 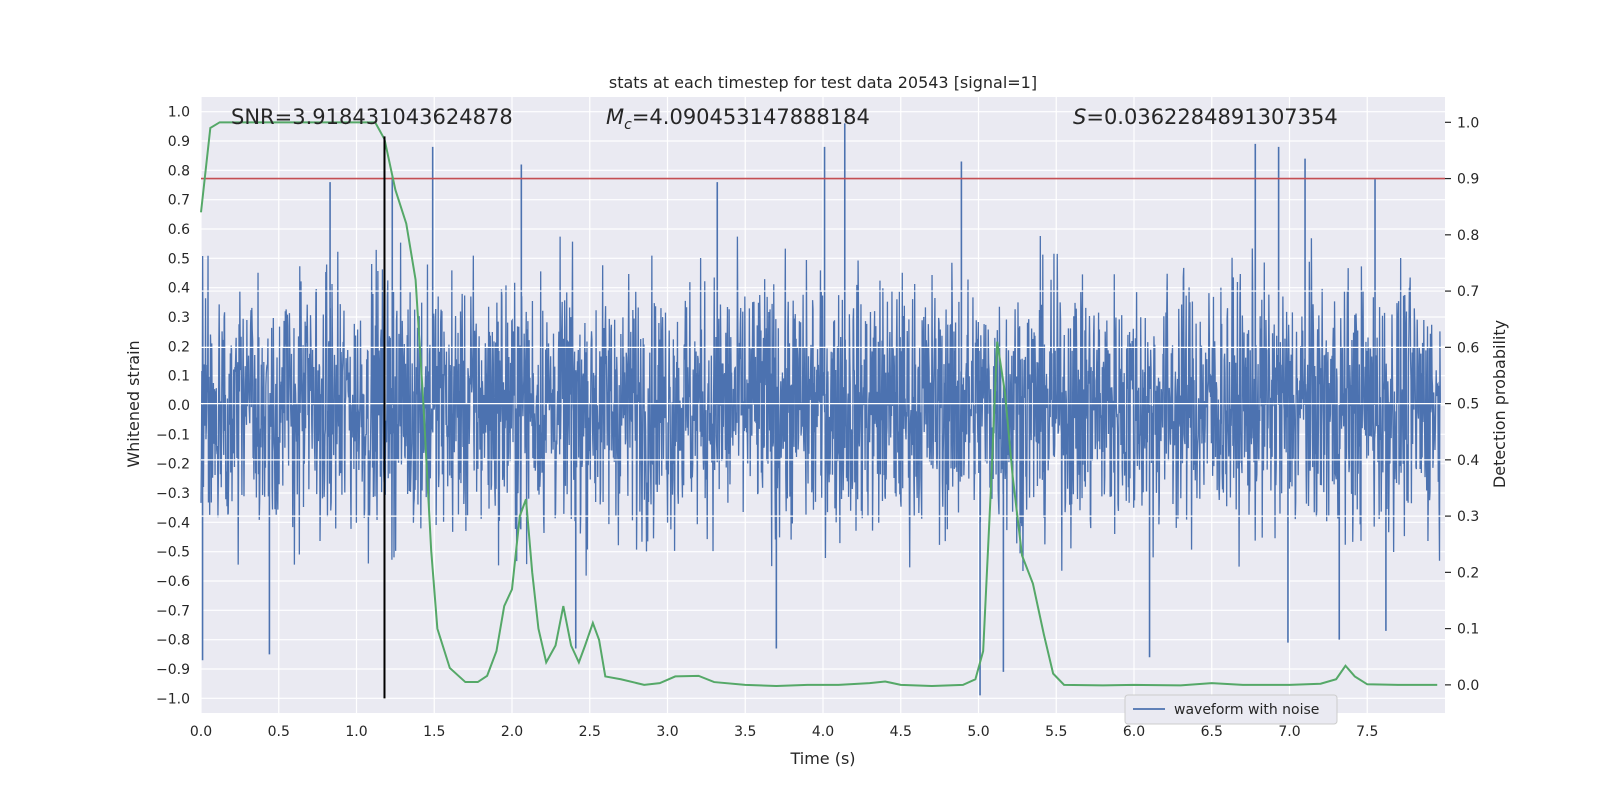 I want to click on y-left-tick-label-20: −1.0, so click(x=173, y=699).